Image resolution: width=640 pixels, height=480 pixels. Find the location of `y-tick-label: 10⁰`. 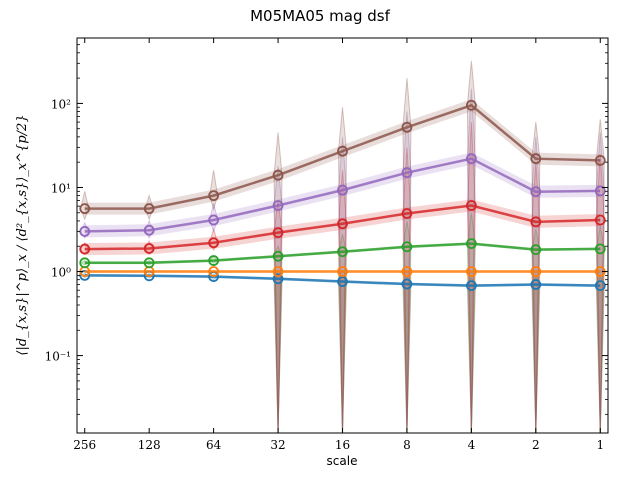

y-tick-label: 10⁰ is located at coordinates (61, 273).